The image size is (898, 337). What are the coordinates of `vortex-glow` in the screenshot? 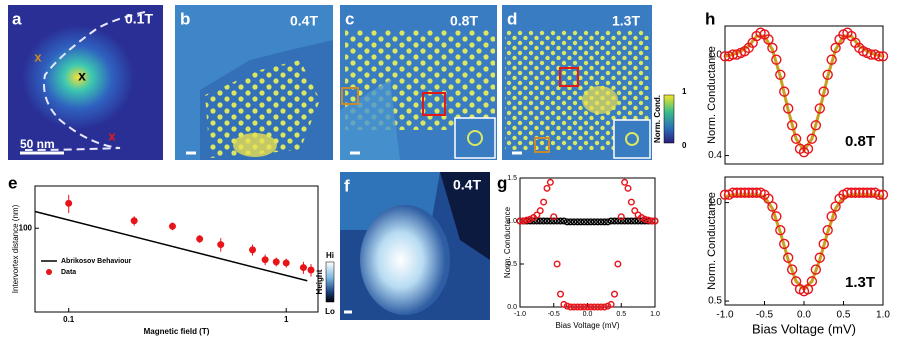 It's located at (85, 80).